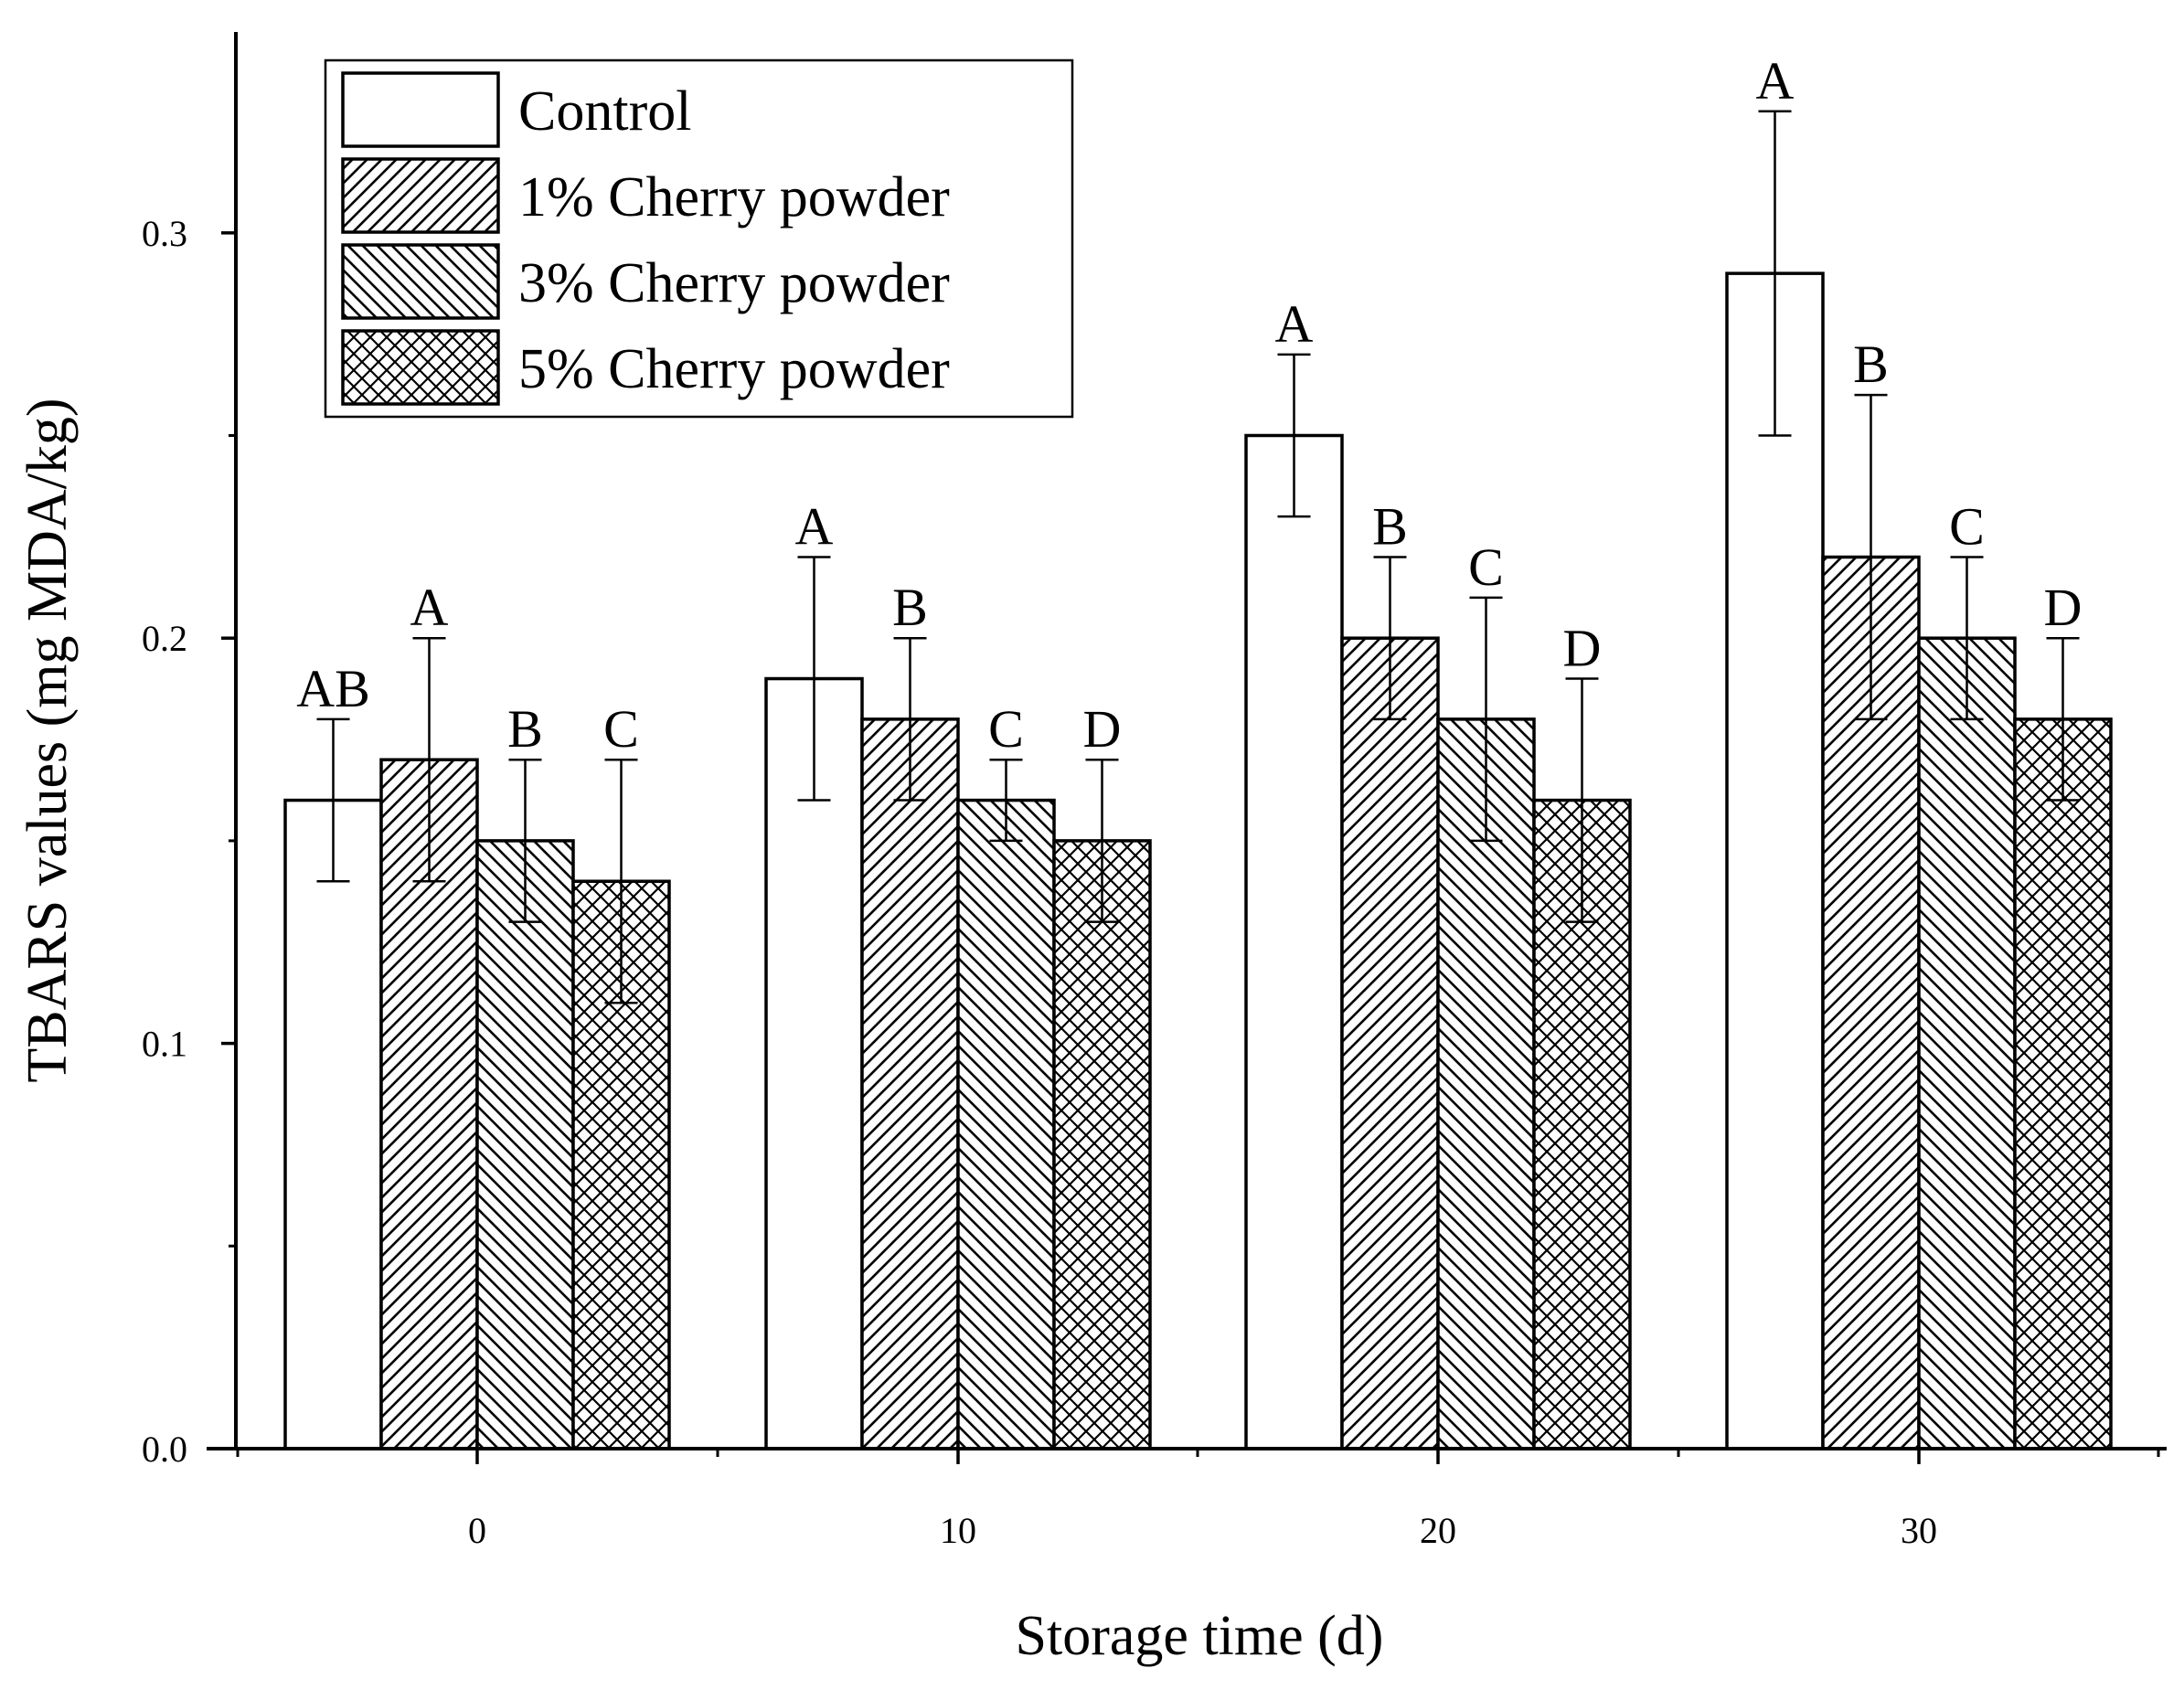 This screenshot has width=2184, height=1700. Describe the element at coordinates (164, 1045) in the screenshot. I see `y-tick-label: 0.1` at that location.